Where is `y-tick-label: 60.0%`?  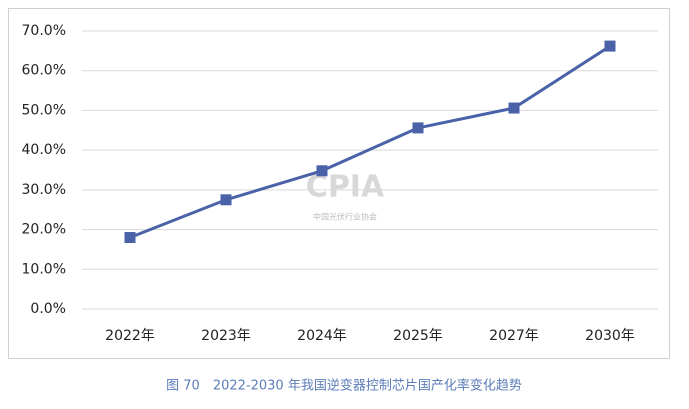
y-tick-label: 60.0% is located at coordinates (44, 71).